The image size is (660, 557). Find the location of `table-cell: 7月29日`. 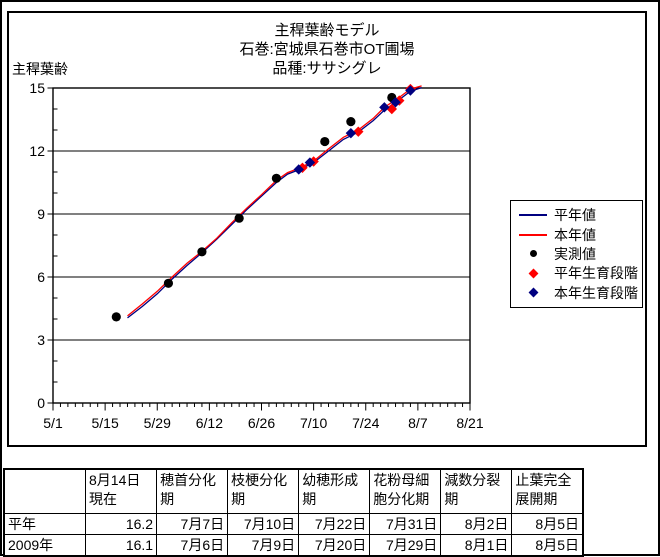

table-cell: 7月29日 is located at coordinates (405, 544).